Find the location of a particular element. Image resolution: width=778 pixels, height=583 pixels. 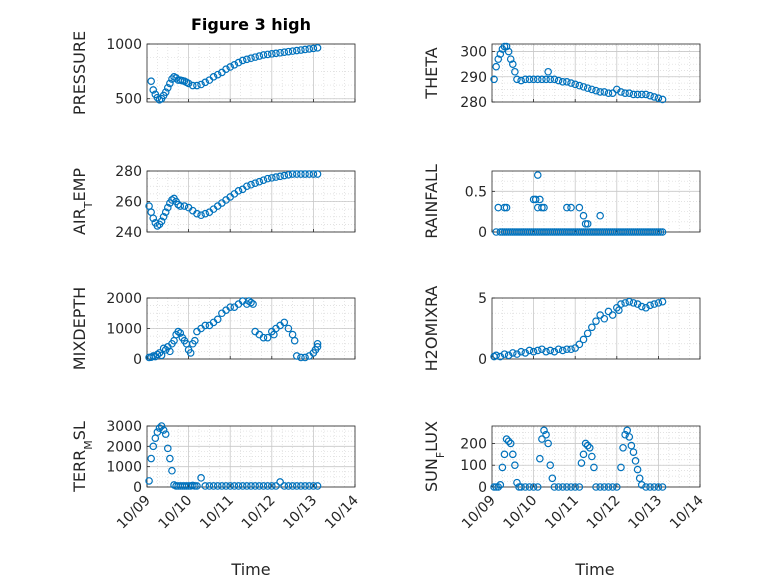

x-tick-label: 10/10 is located at coordinates (176, 513).